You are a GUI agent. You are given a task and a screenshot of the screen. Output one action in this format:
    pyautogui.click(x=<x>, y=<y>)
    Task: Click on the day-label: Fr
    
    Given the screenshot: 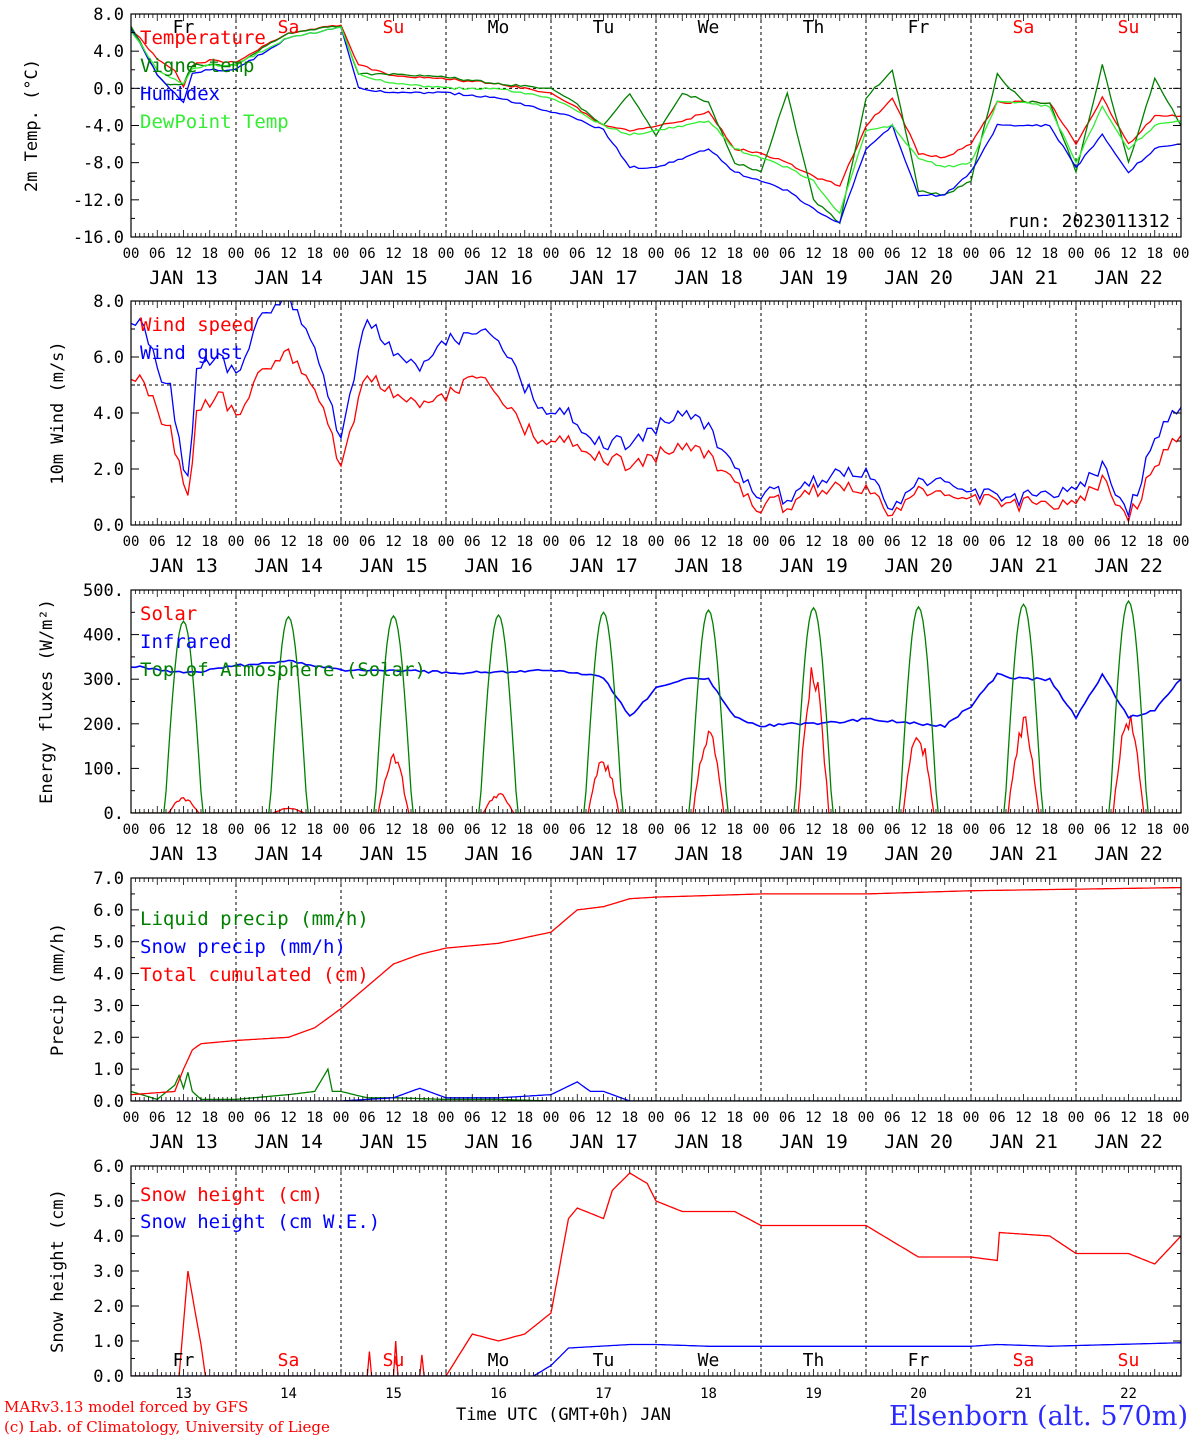 What is the action you would take?
    pyautogui.click(x=919, y=1360)
    